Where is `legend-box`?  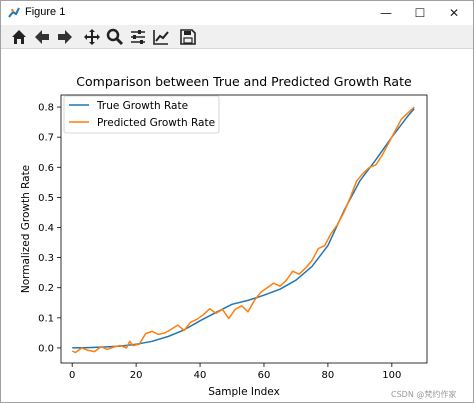
legend-box is located at coordinates (141, 114).